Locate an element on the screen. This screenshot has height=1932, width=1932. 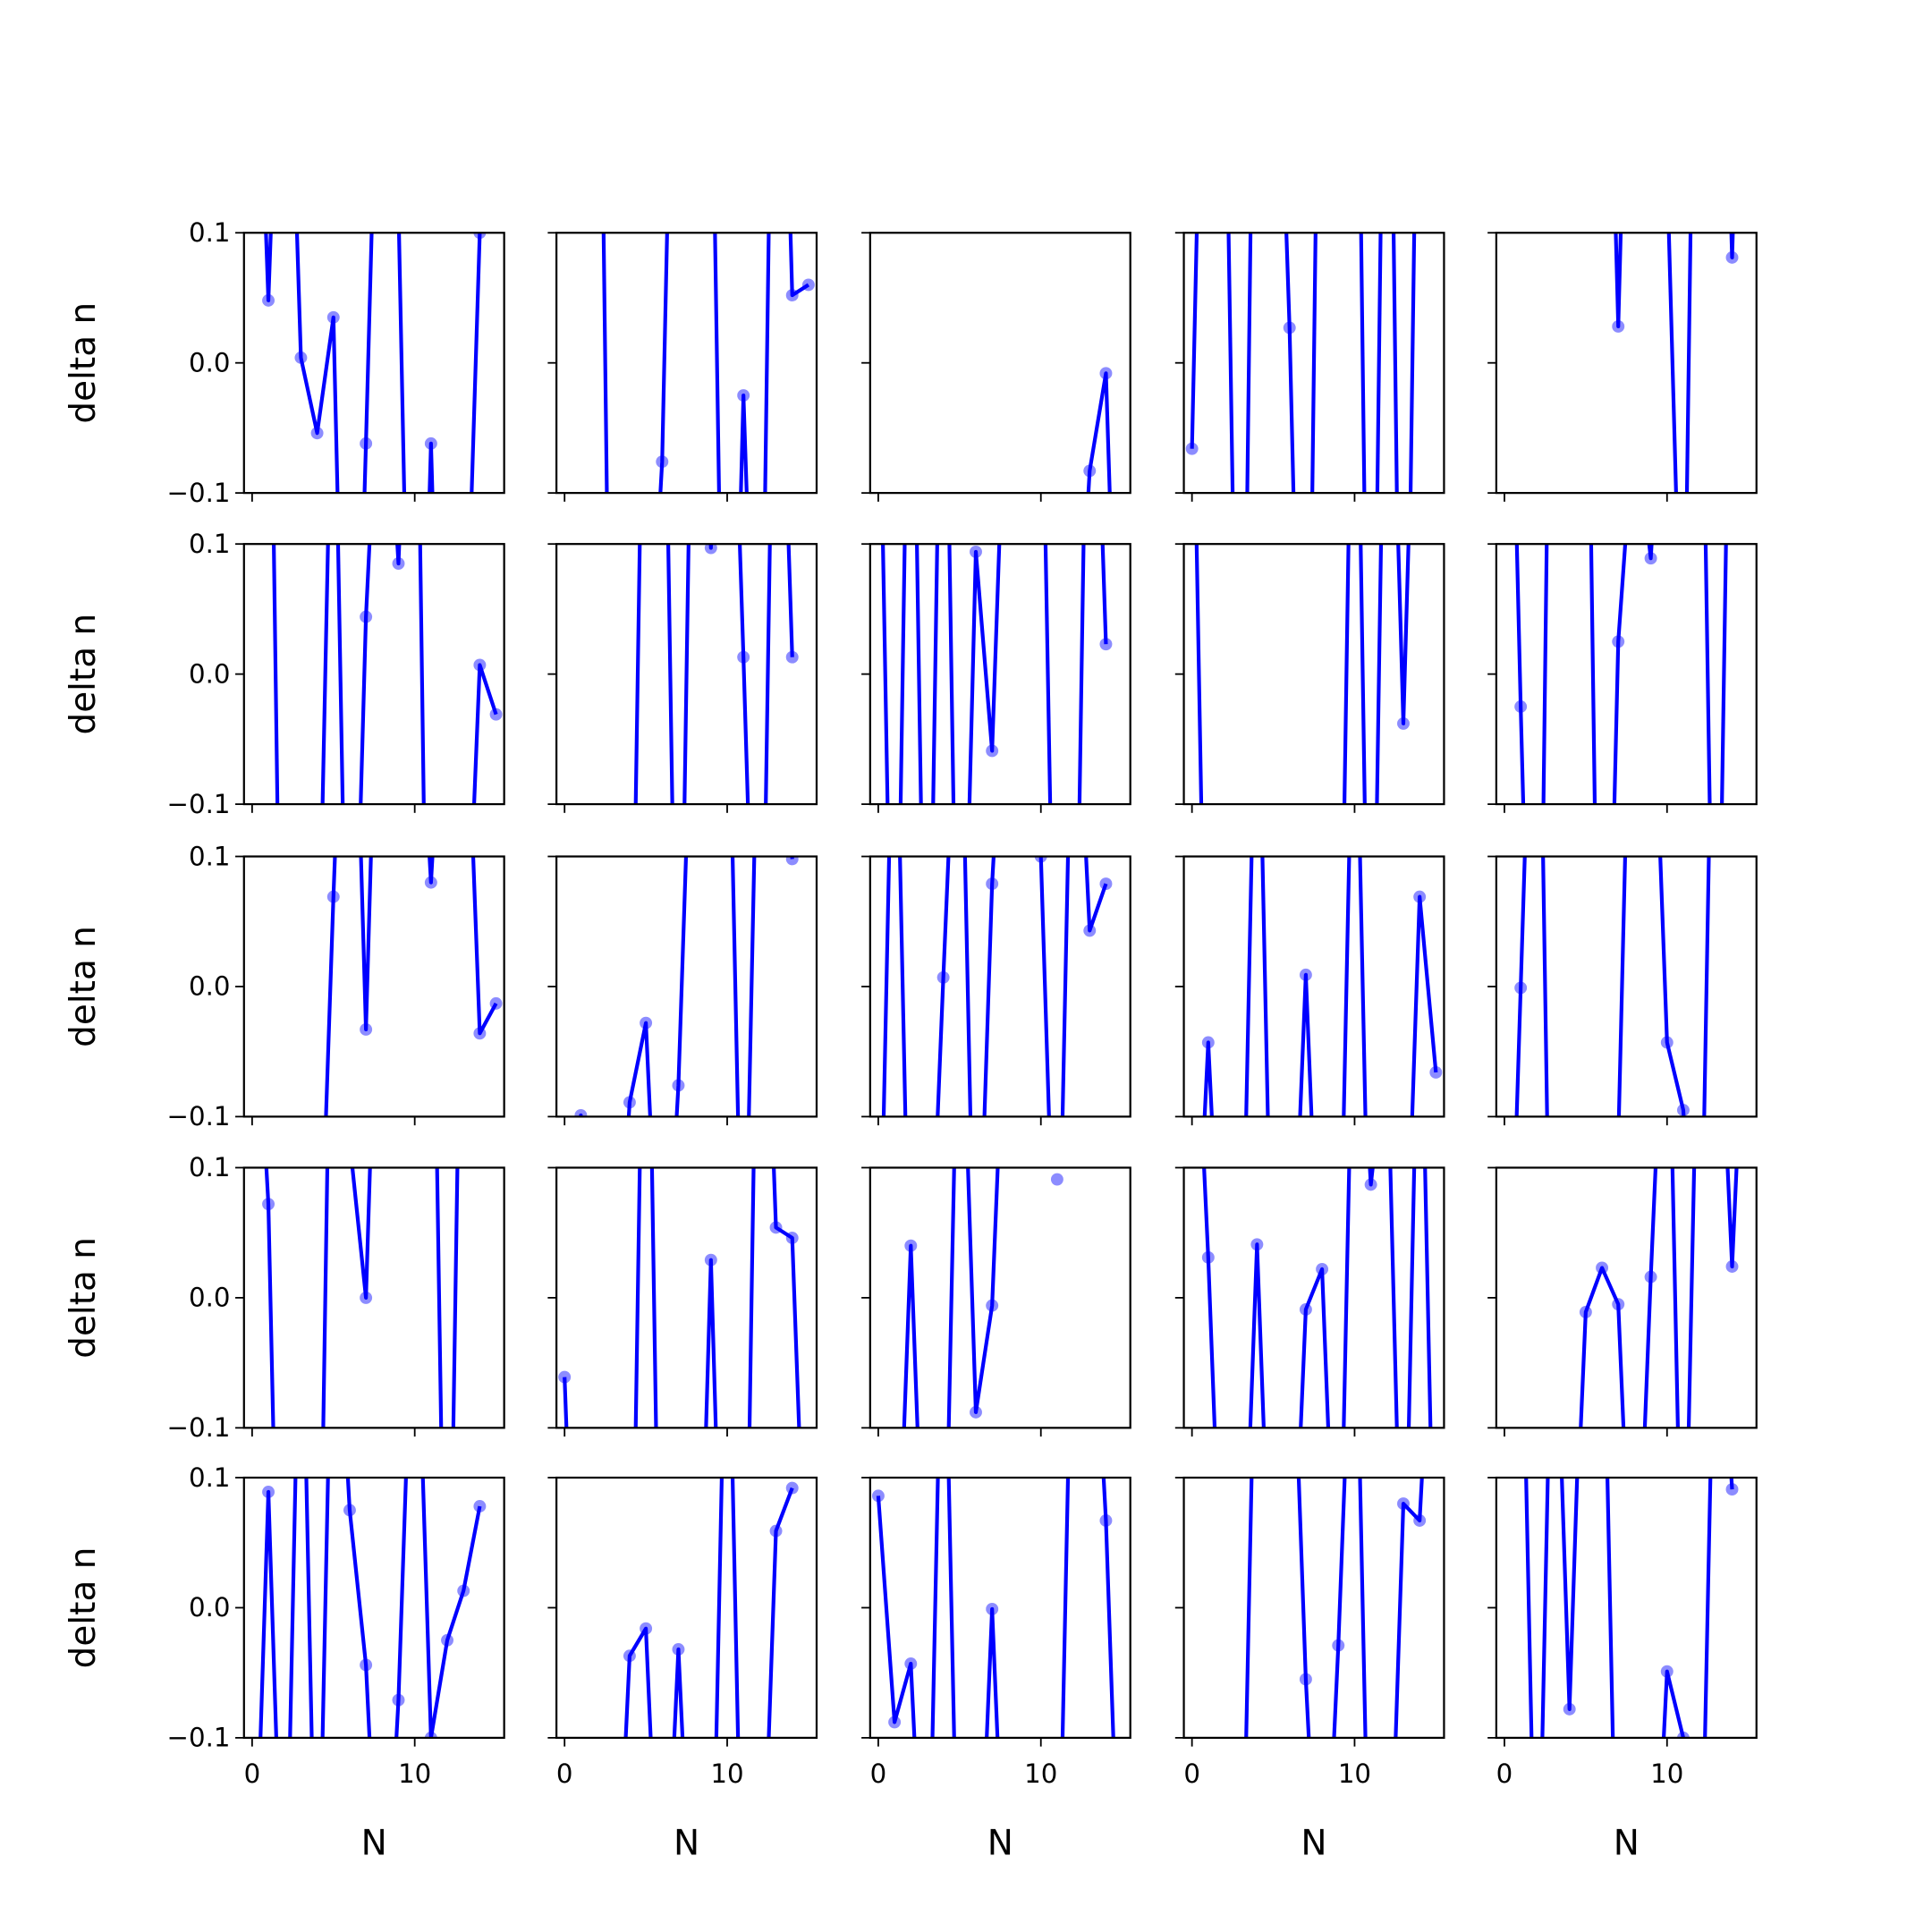
x-axis-label: N is located at coordinates (686, 1844).